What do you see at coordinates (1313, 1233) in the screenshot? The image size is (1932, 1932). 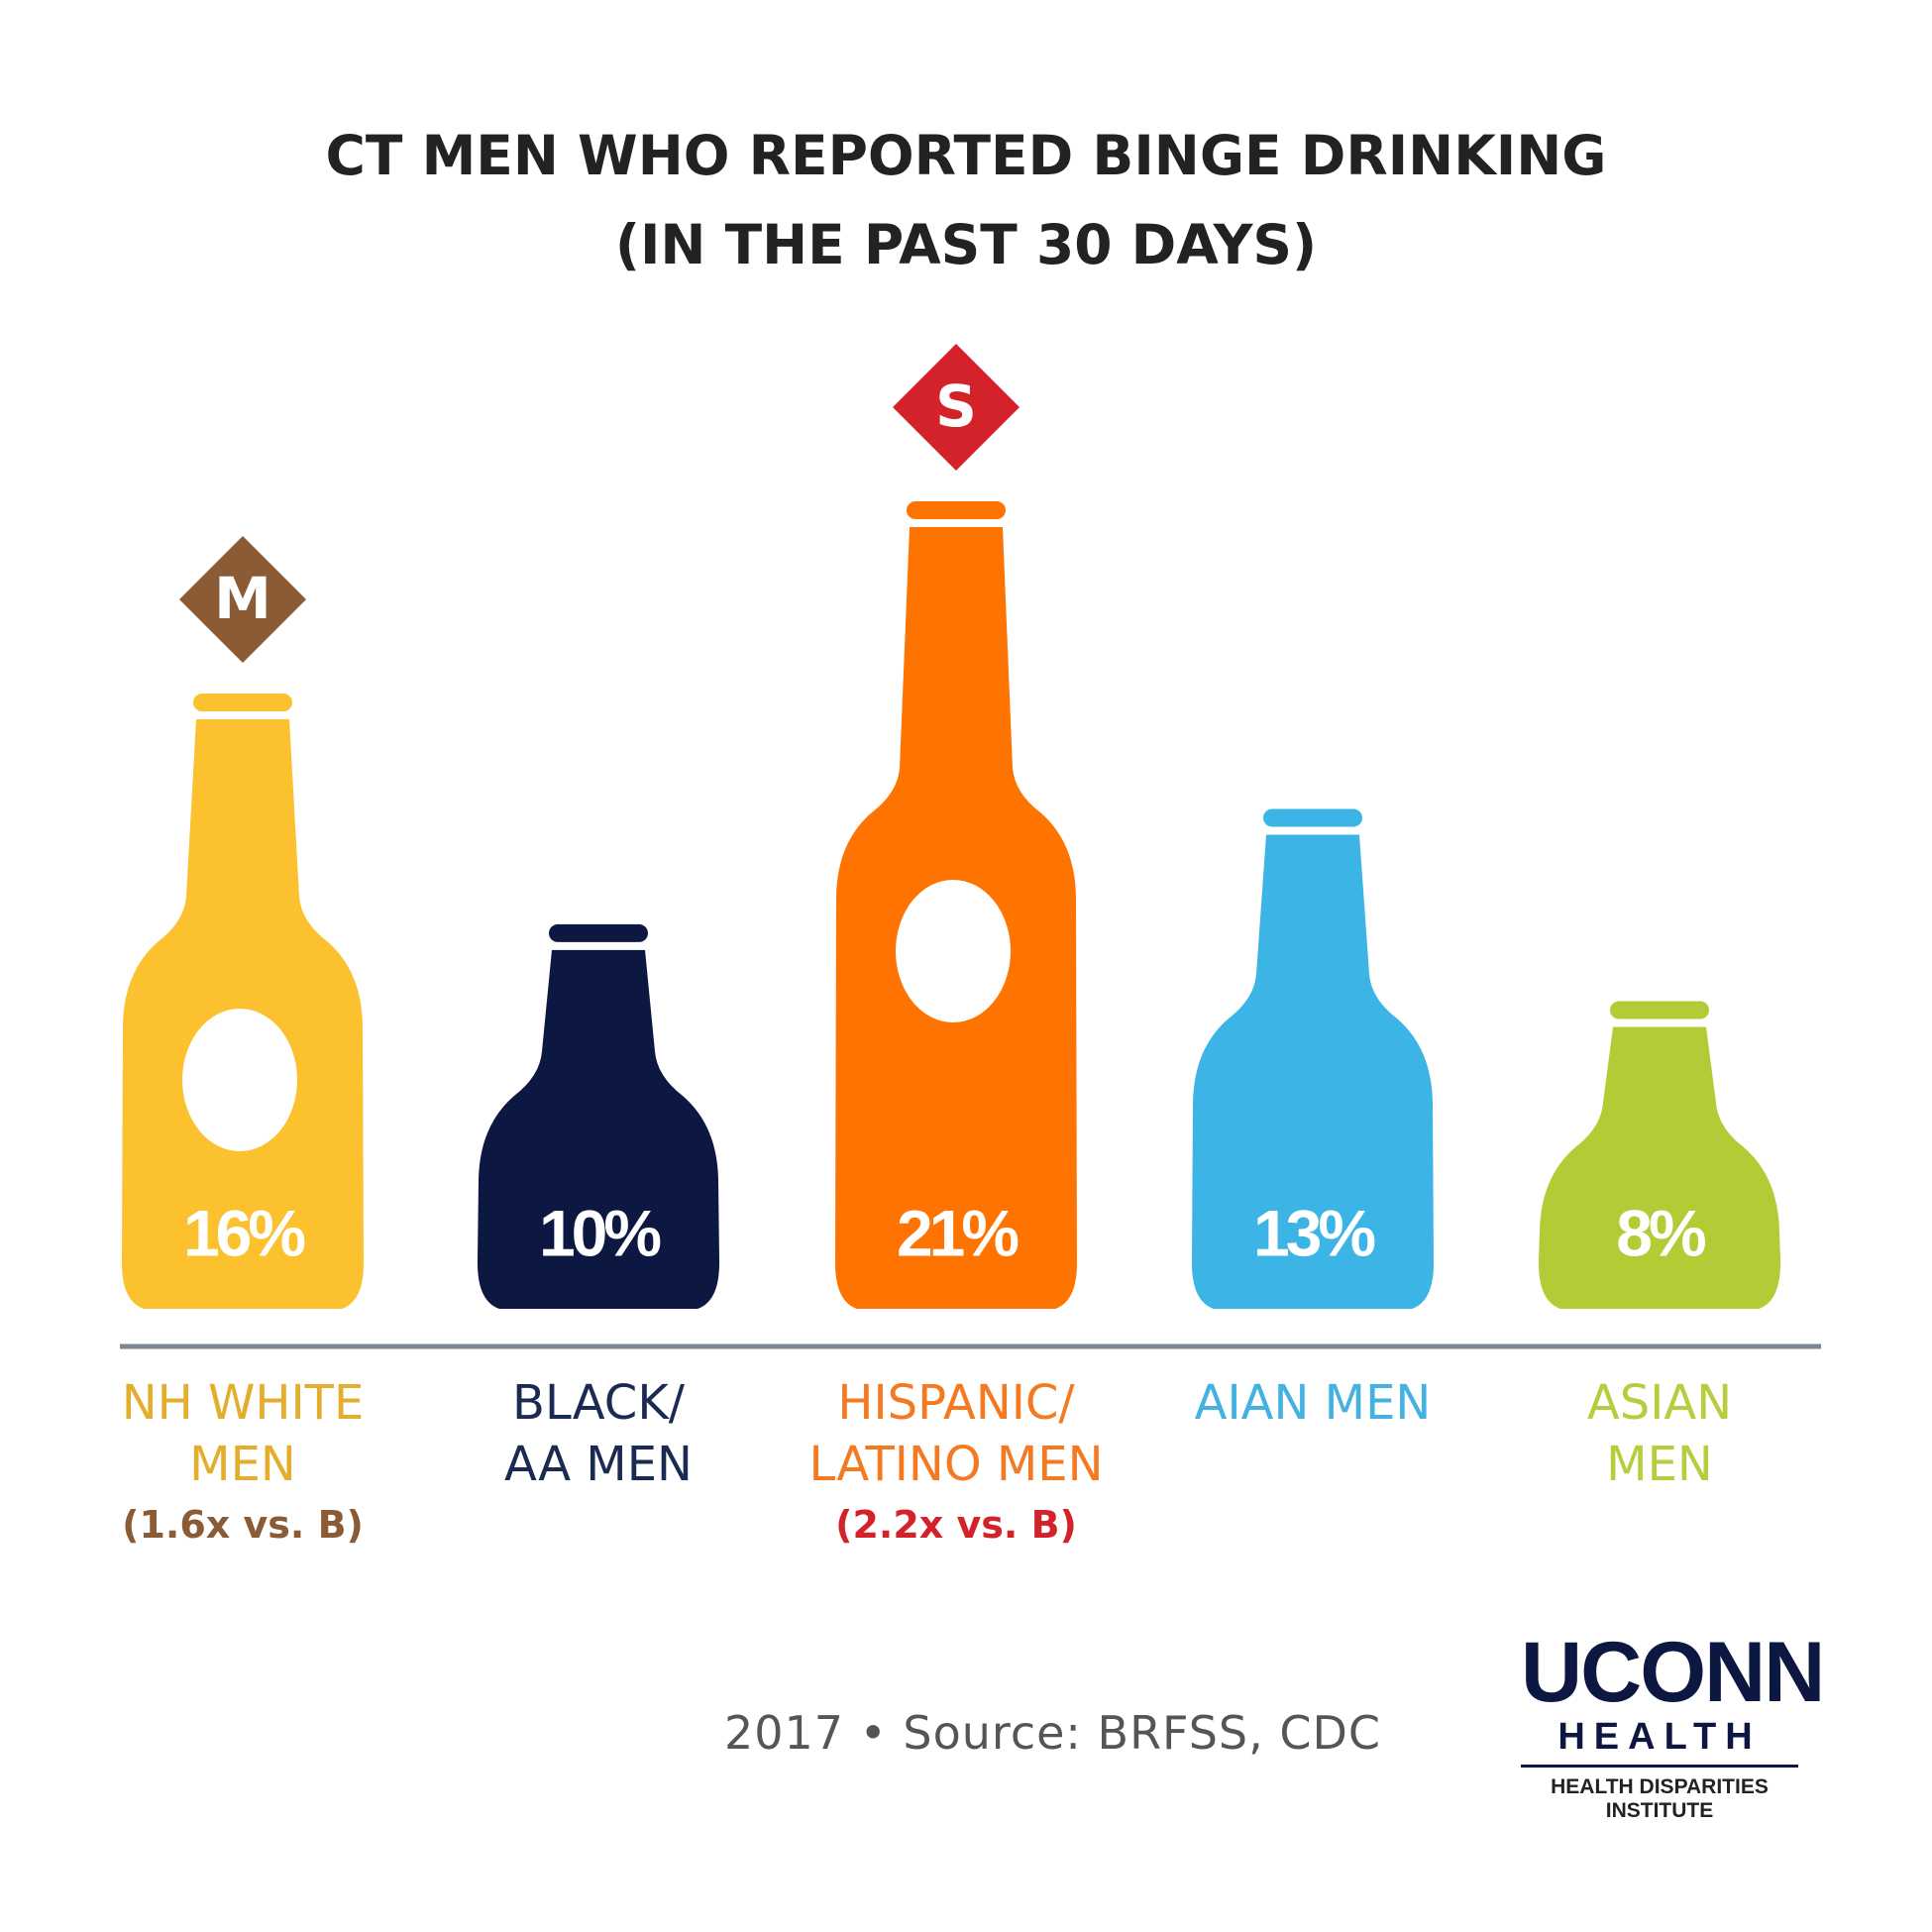 I see `value-label: 13%` at bounding box center [1313, 1233].